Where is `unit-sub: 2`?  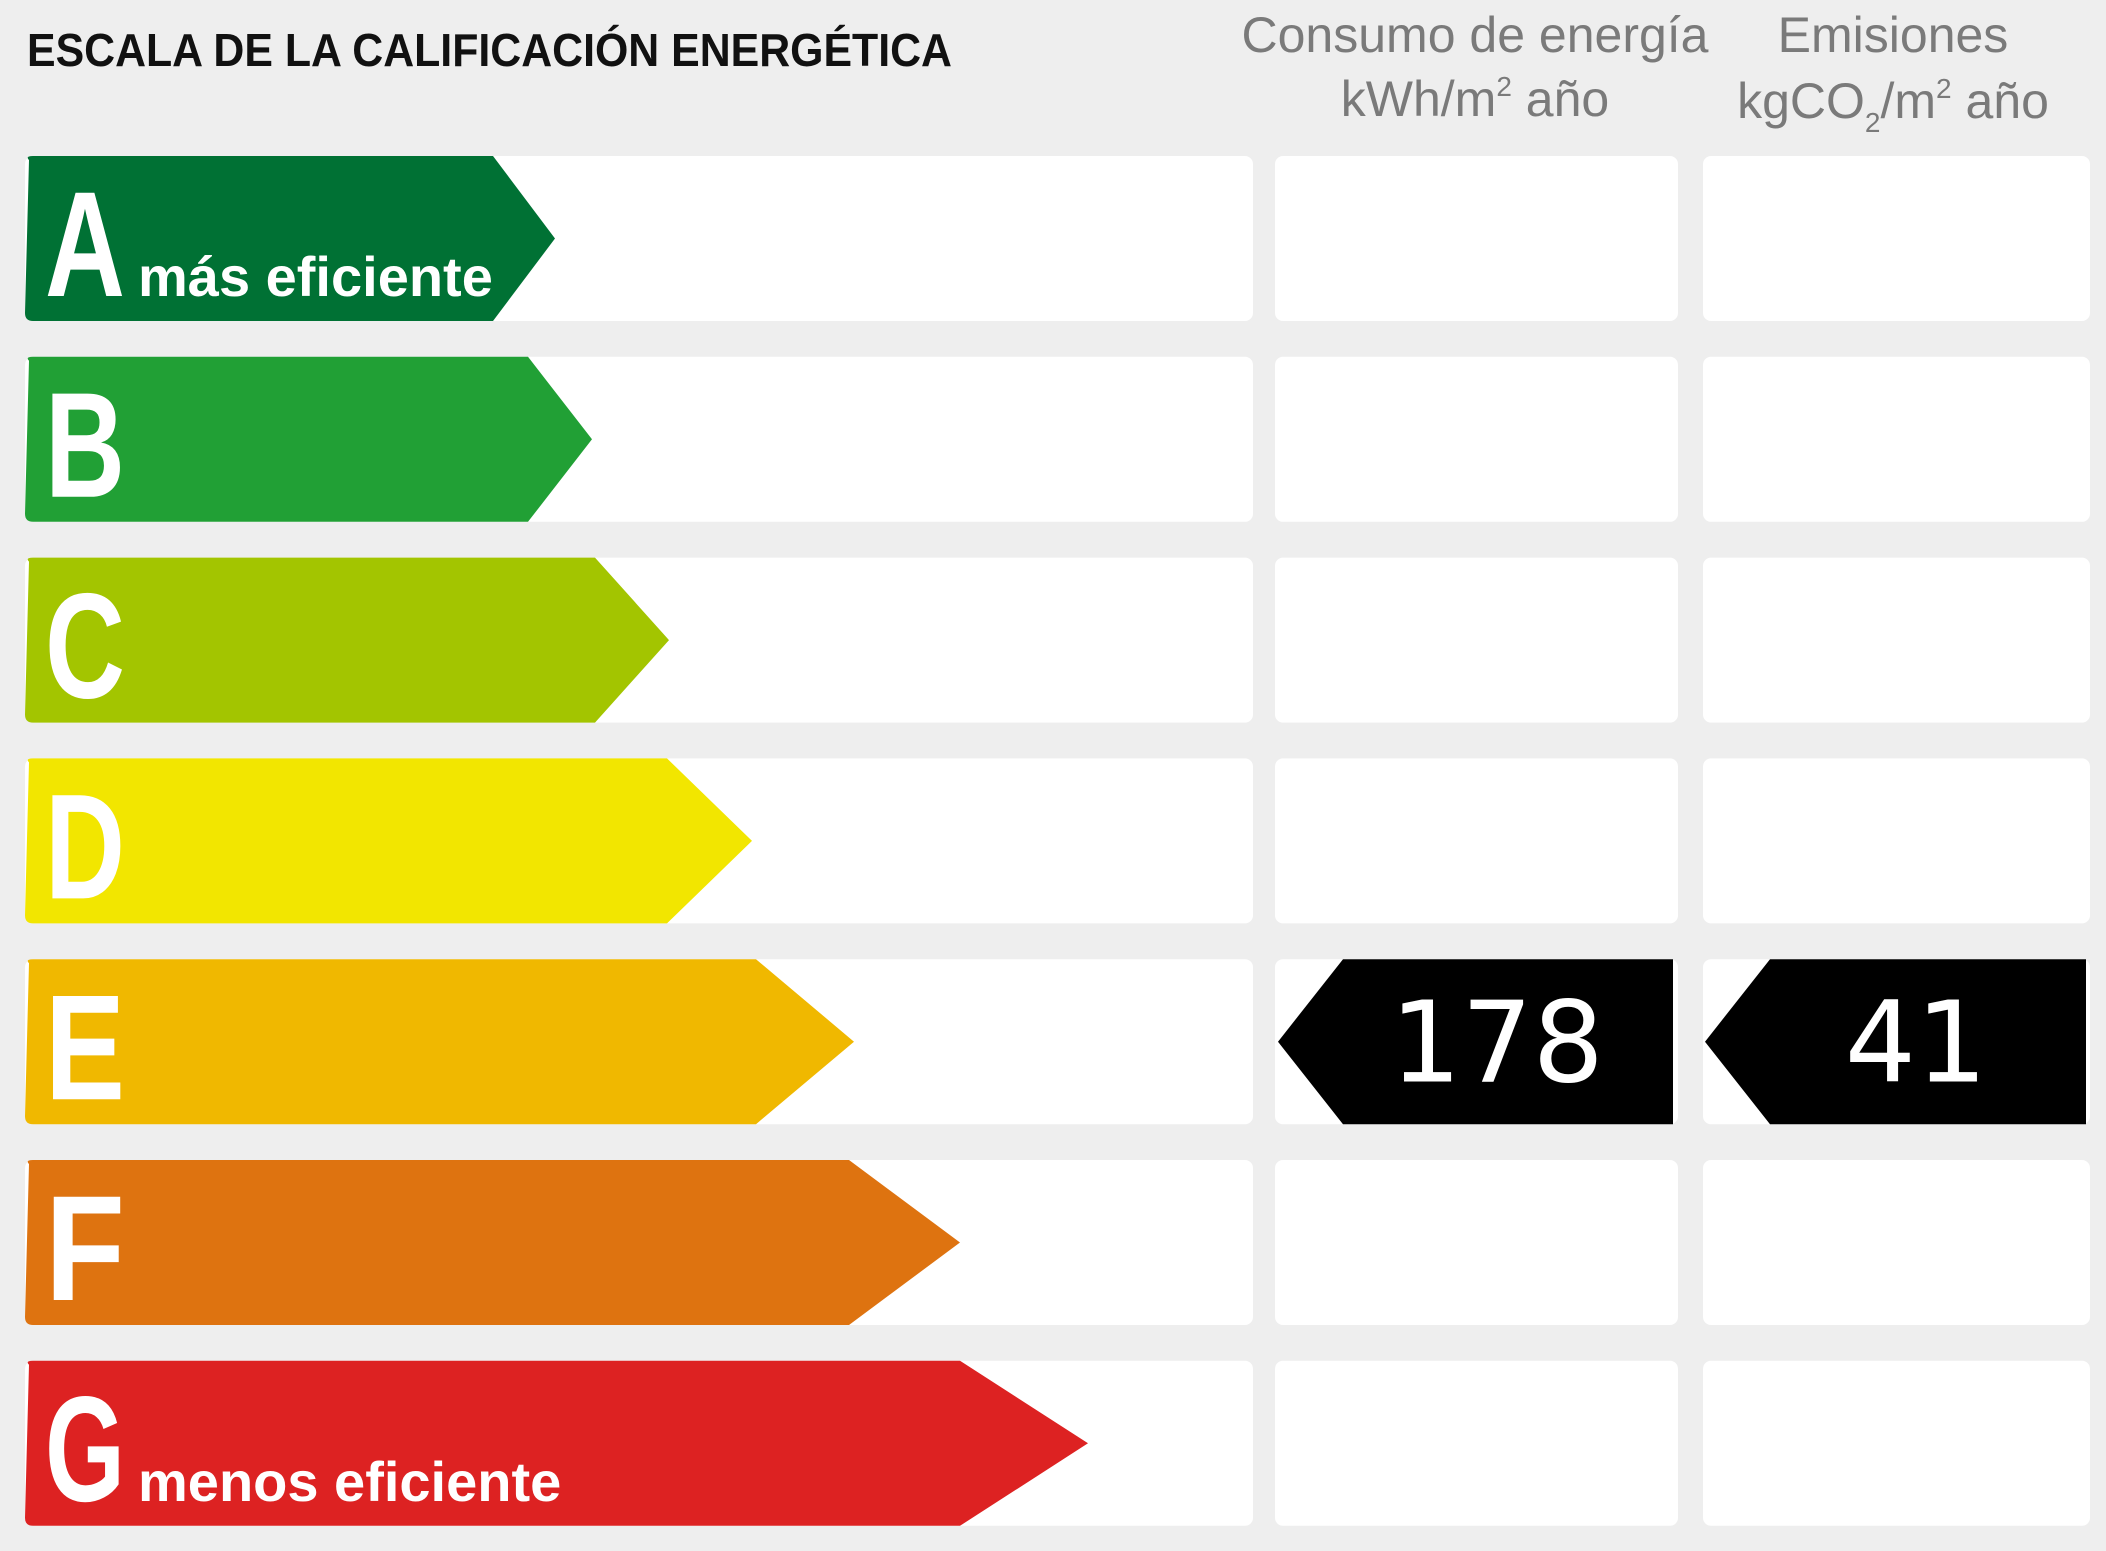
unit-sub: 2 is located at coordinates (1873, 122).